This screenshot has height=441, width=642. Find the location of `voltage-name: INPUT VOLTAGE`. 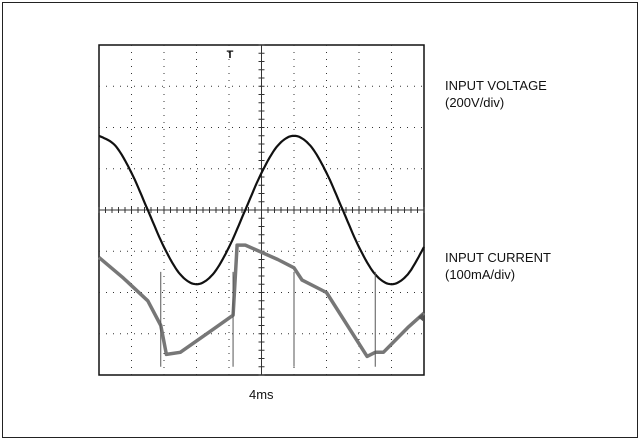

voltage-name: INPUT VOLTAGE is located at coordinates (496, 85).